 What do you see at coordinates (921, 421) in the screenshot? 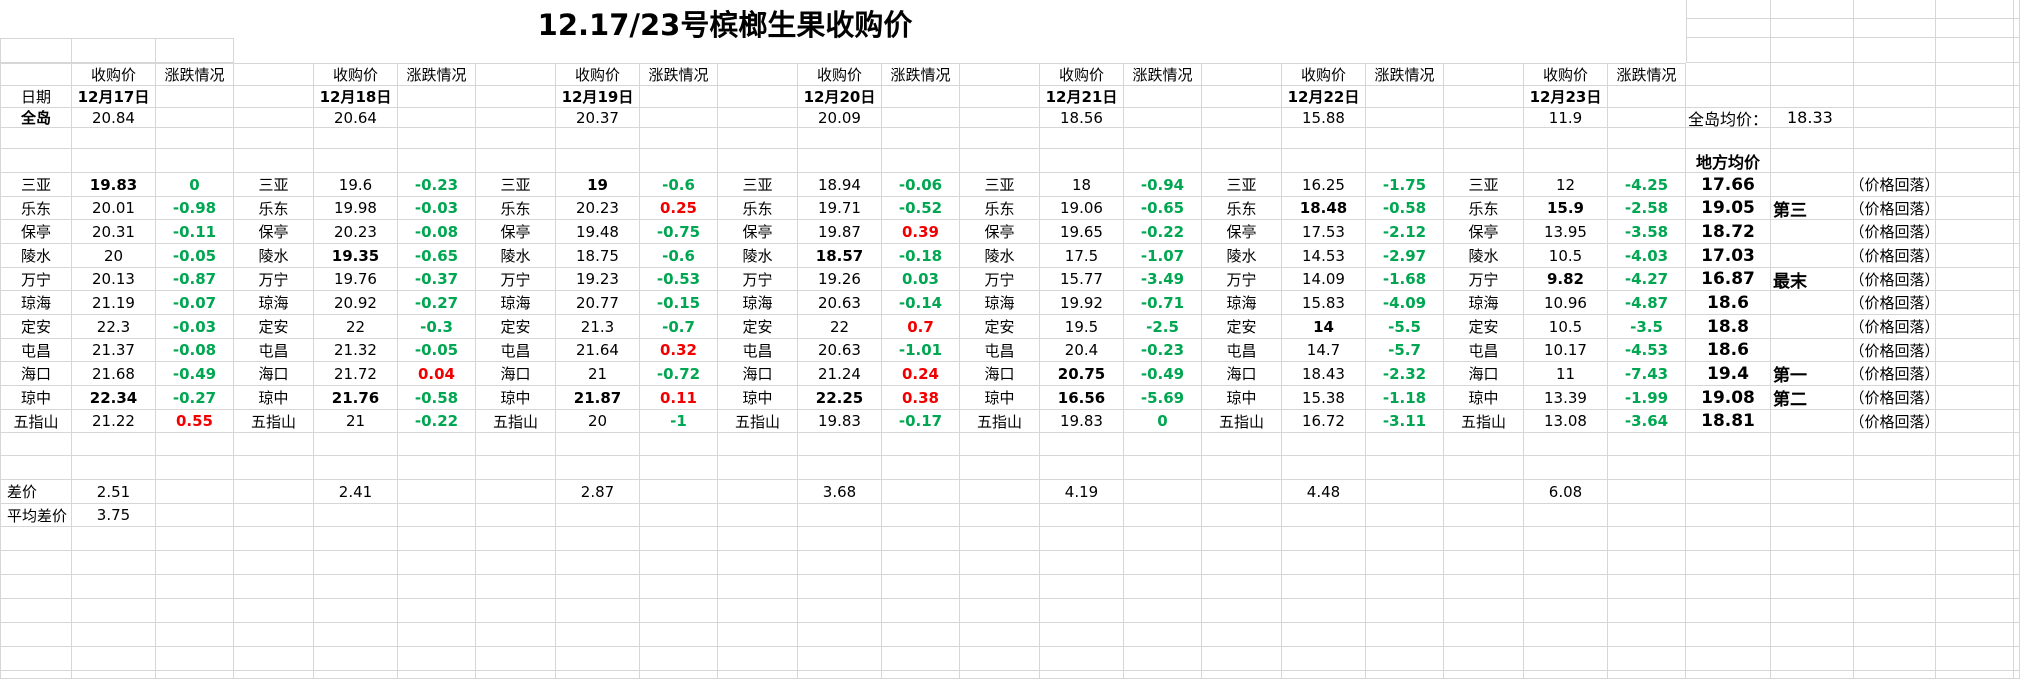
I see `change-cell: -0.17` at bounding box center [921, 421].